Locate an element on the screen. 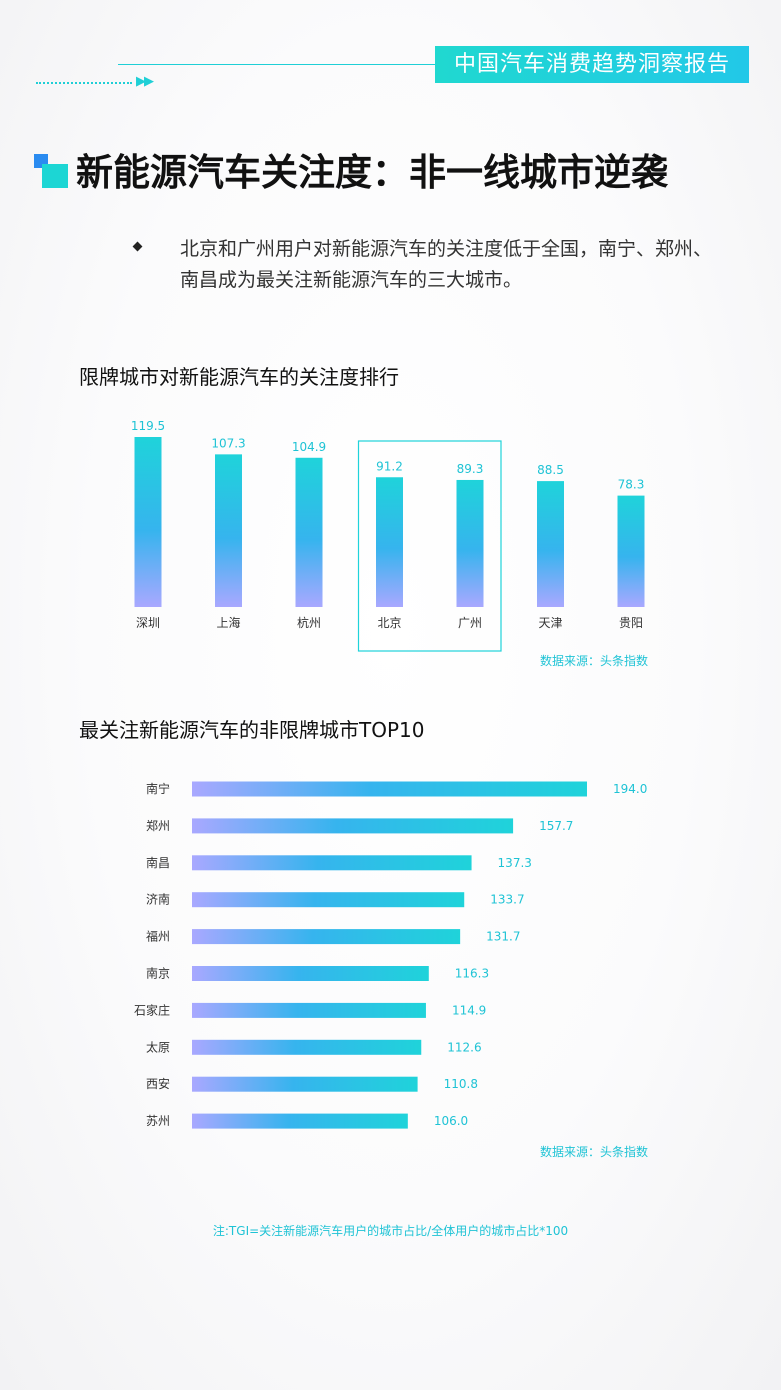 This screenshot has height=1390, width=781. category-label: 南宁 is located at coordinates (158, 788).